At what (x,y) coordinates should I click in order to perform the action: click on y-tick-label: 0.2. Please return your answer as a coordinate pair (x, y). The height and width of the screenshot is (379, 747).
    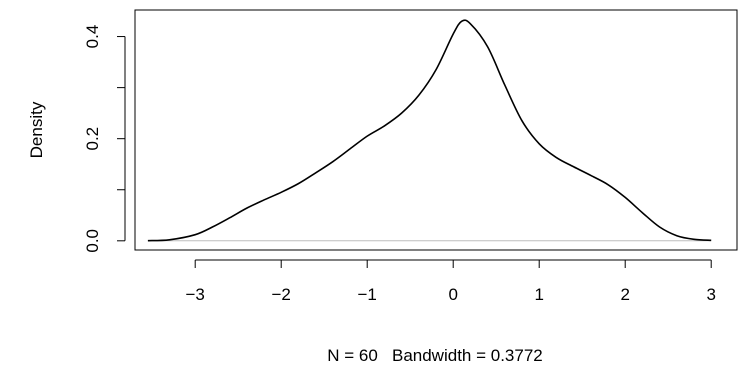
    Looking at the image, I should click on (92, 139).